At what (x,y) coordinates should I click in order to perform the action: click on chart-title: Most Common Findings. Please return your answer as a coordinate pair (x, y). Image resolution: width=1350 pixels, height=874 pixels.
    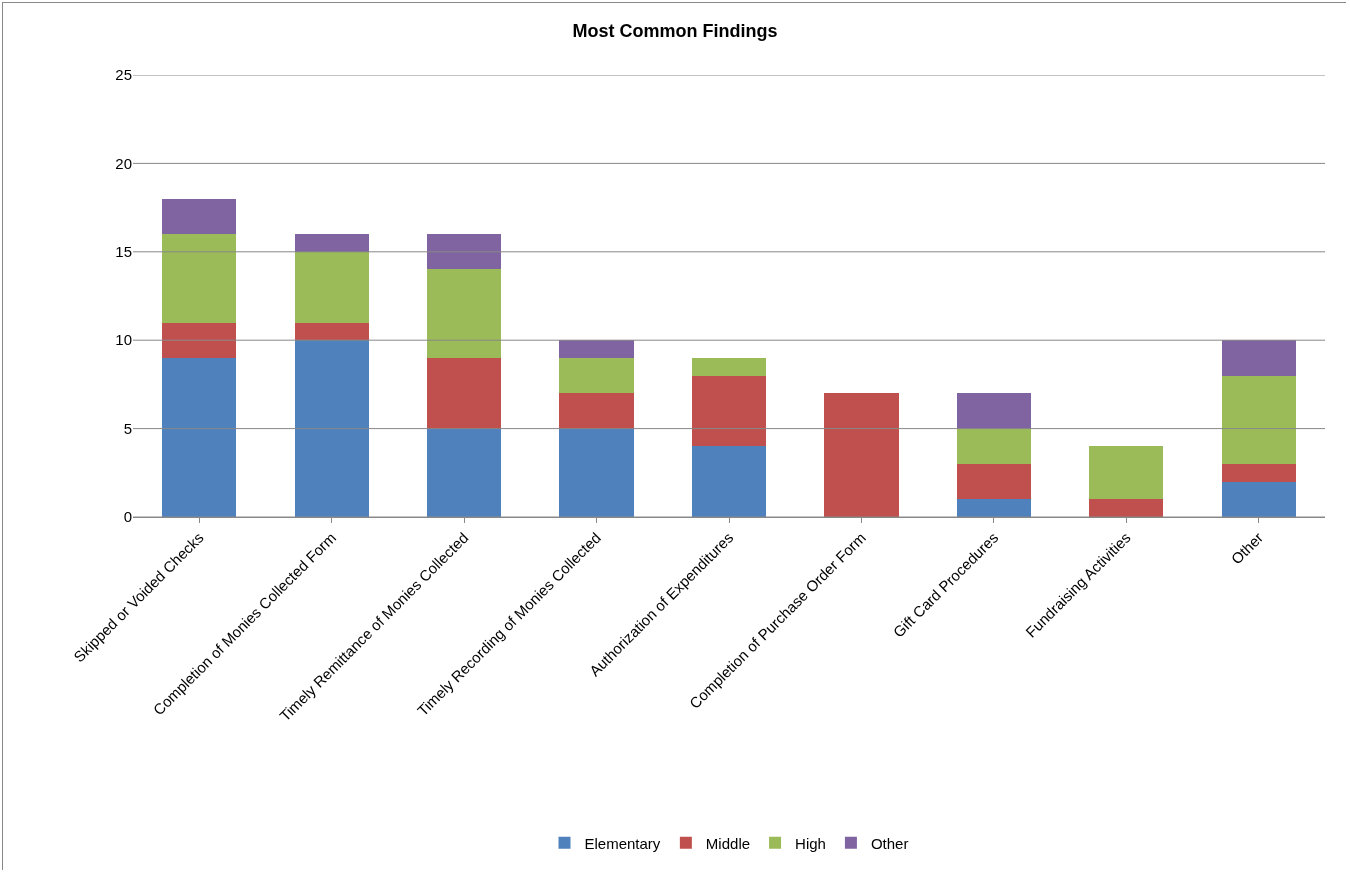
    Looking at the image, I should click on (675, 31).